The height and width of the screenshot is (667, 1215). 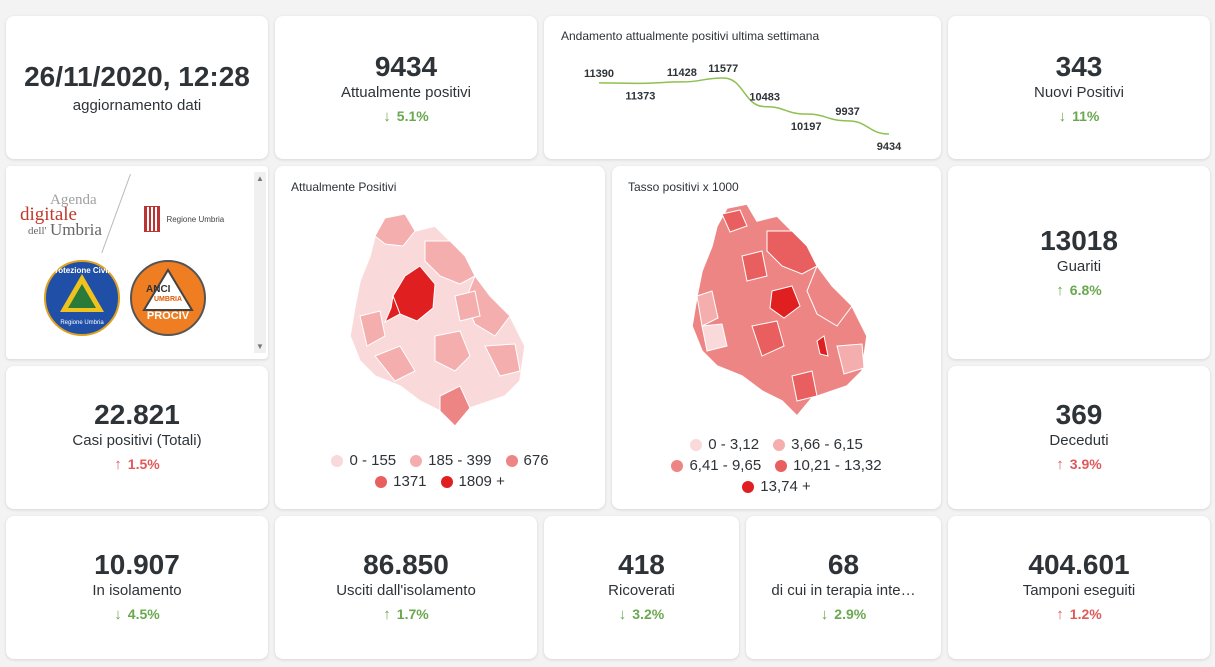 What do you see at coordinates (1079, 464) in the screenshot?
I see `kpi-delta: ↑ 3.9%` at bounding box center [1079, 464].